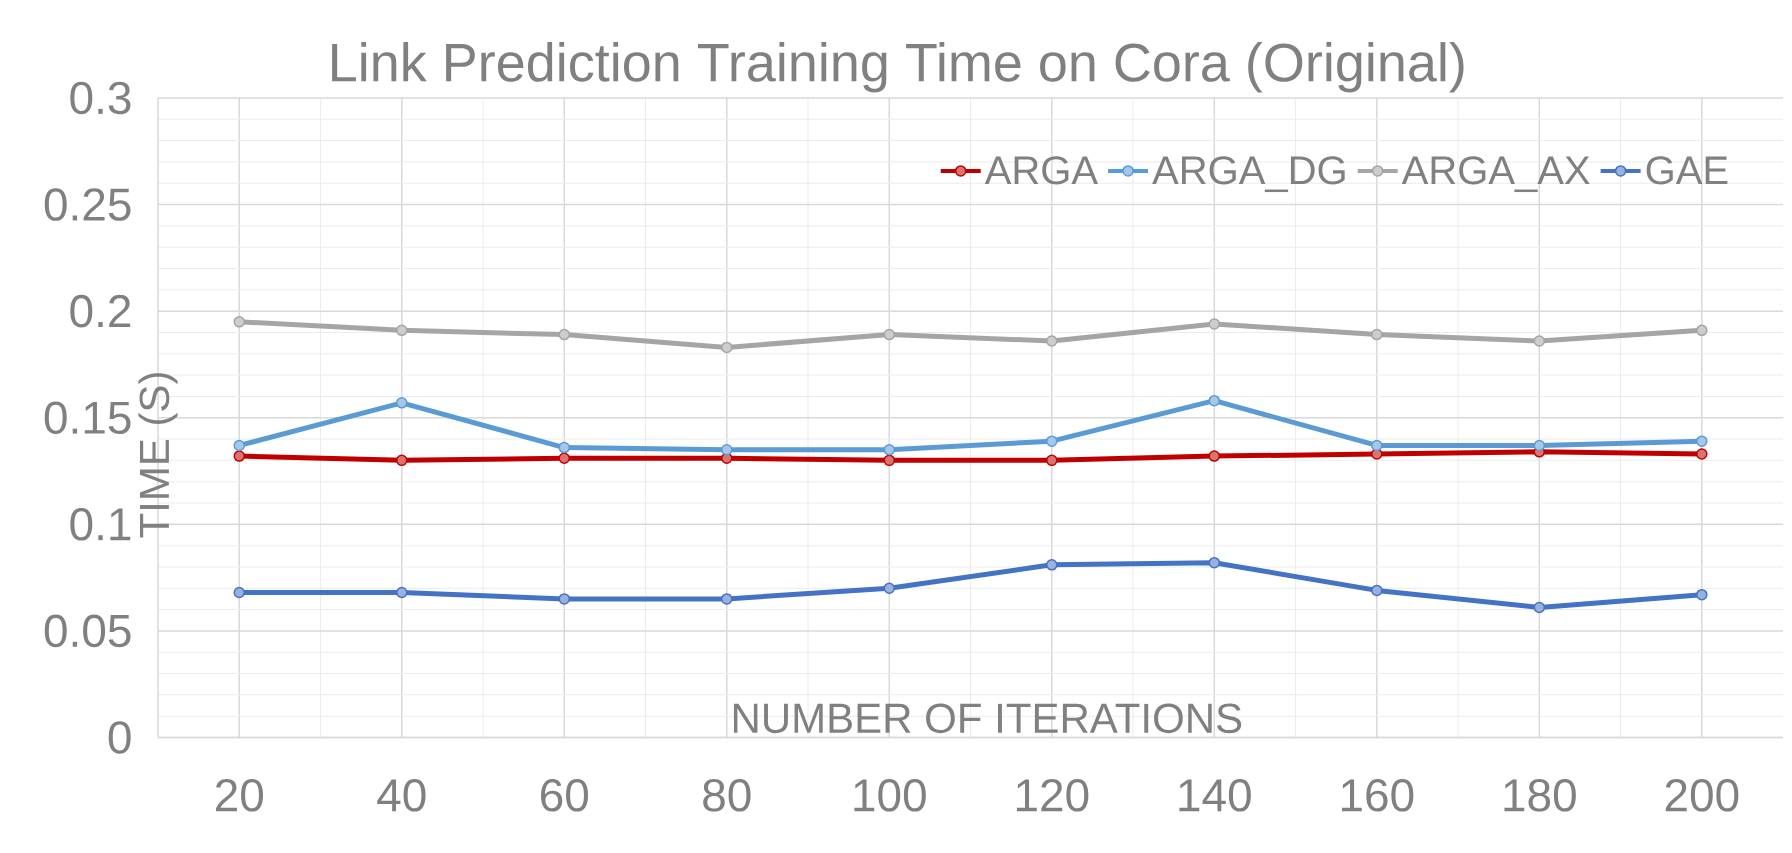  I want to click on y-tick-label: 0.25, so click(87, 204).